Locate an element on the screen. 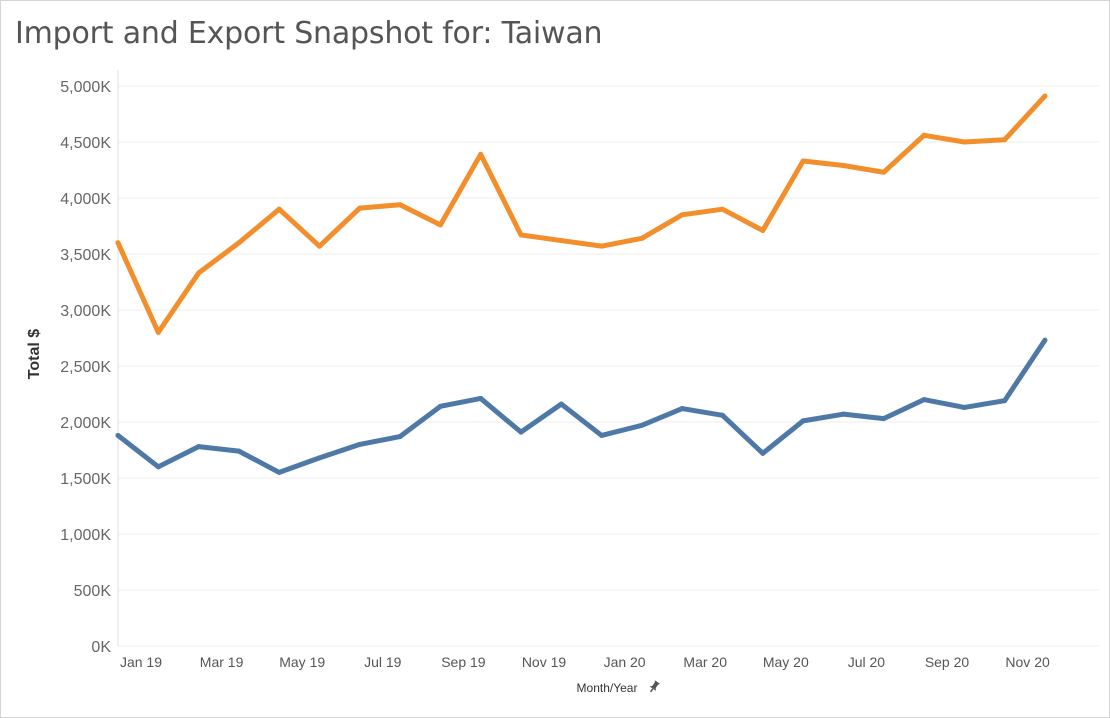  y-tick-label: 1,500K is located at coordinates (85, 479).